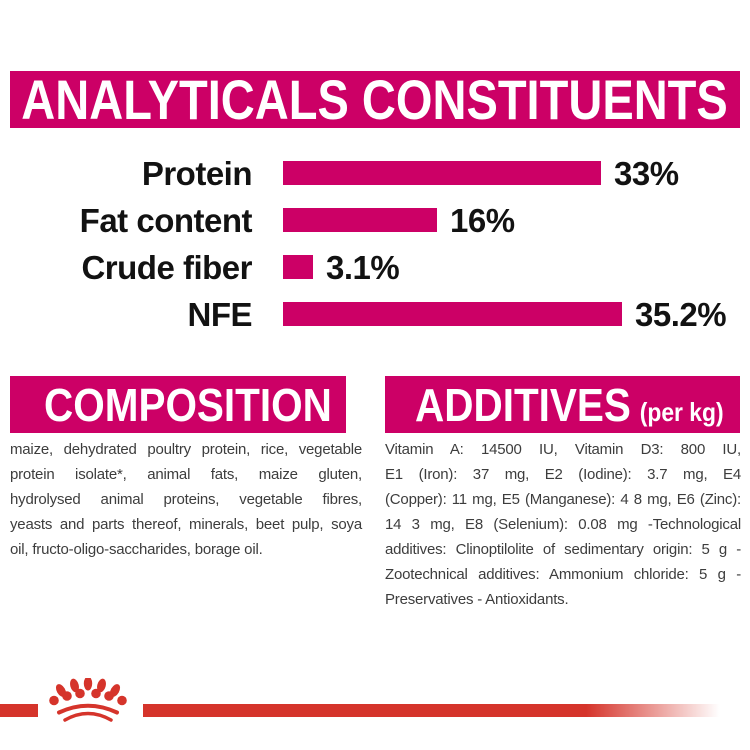  I want to click on value-label: 33%, so click(646, 173).